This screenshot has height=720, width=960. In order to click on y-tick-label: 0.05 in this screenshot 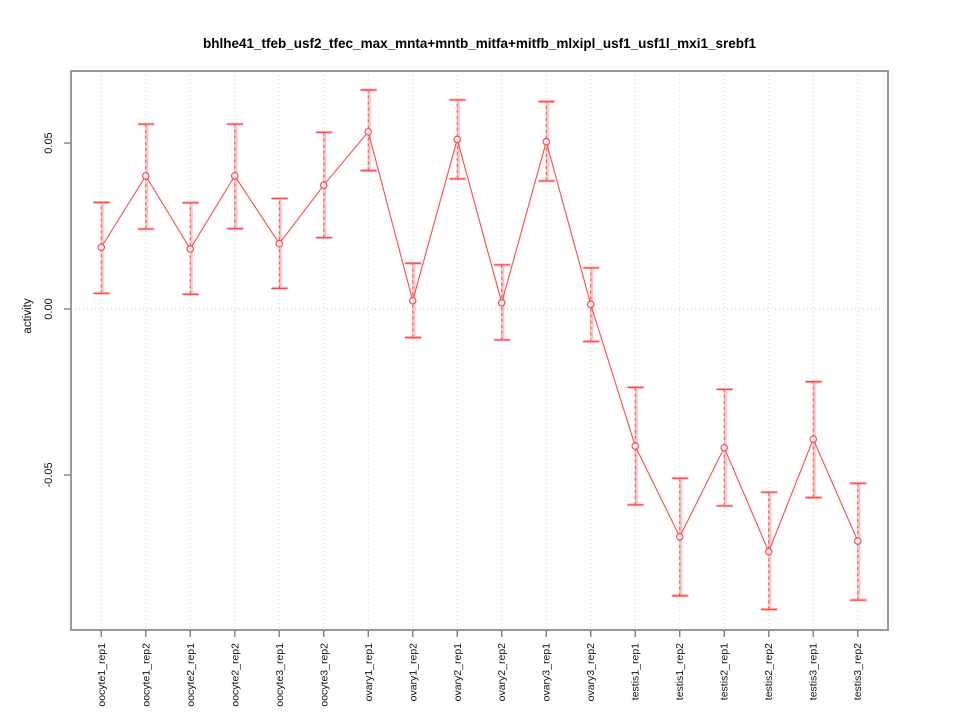, I will do `click(49, 142)`.